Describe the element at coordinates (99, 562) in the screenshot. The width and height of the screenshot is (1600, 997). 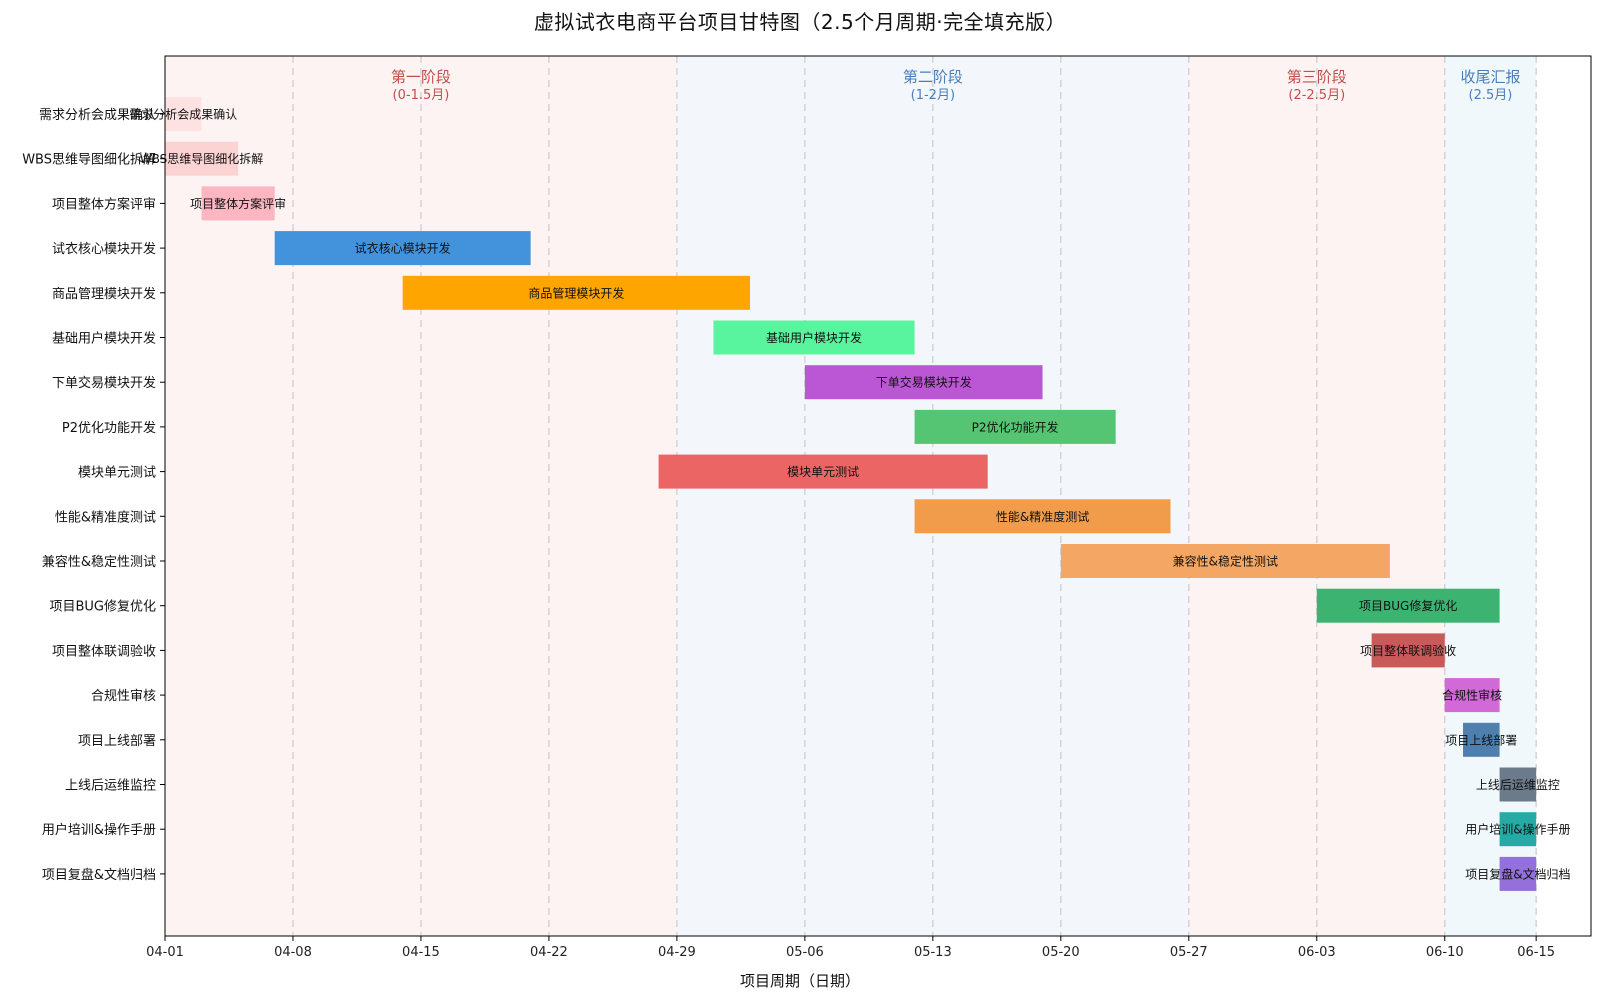
I see `task-label-10: 兼容性&稳定性测试` at that location.